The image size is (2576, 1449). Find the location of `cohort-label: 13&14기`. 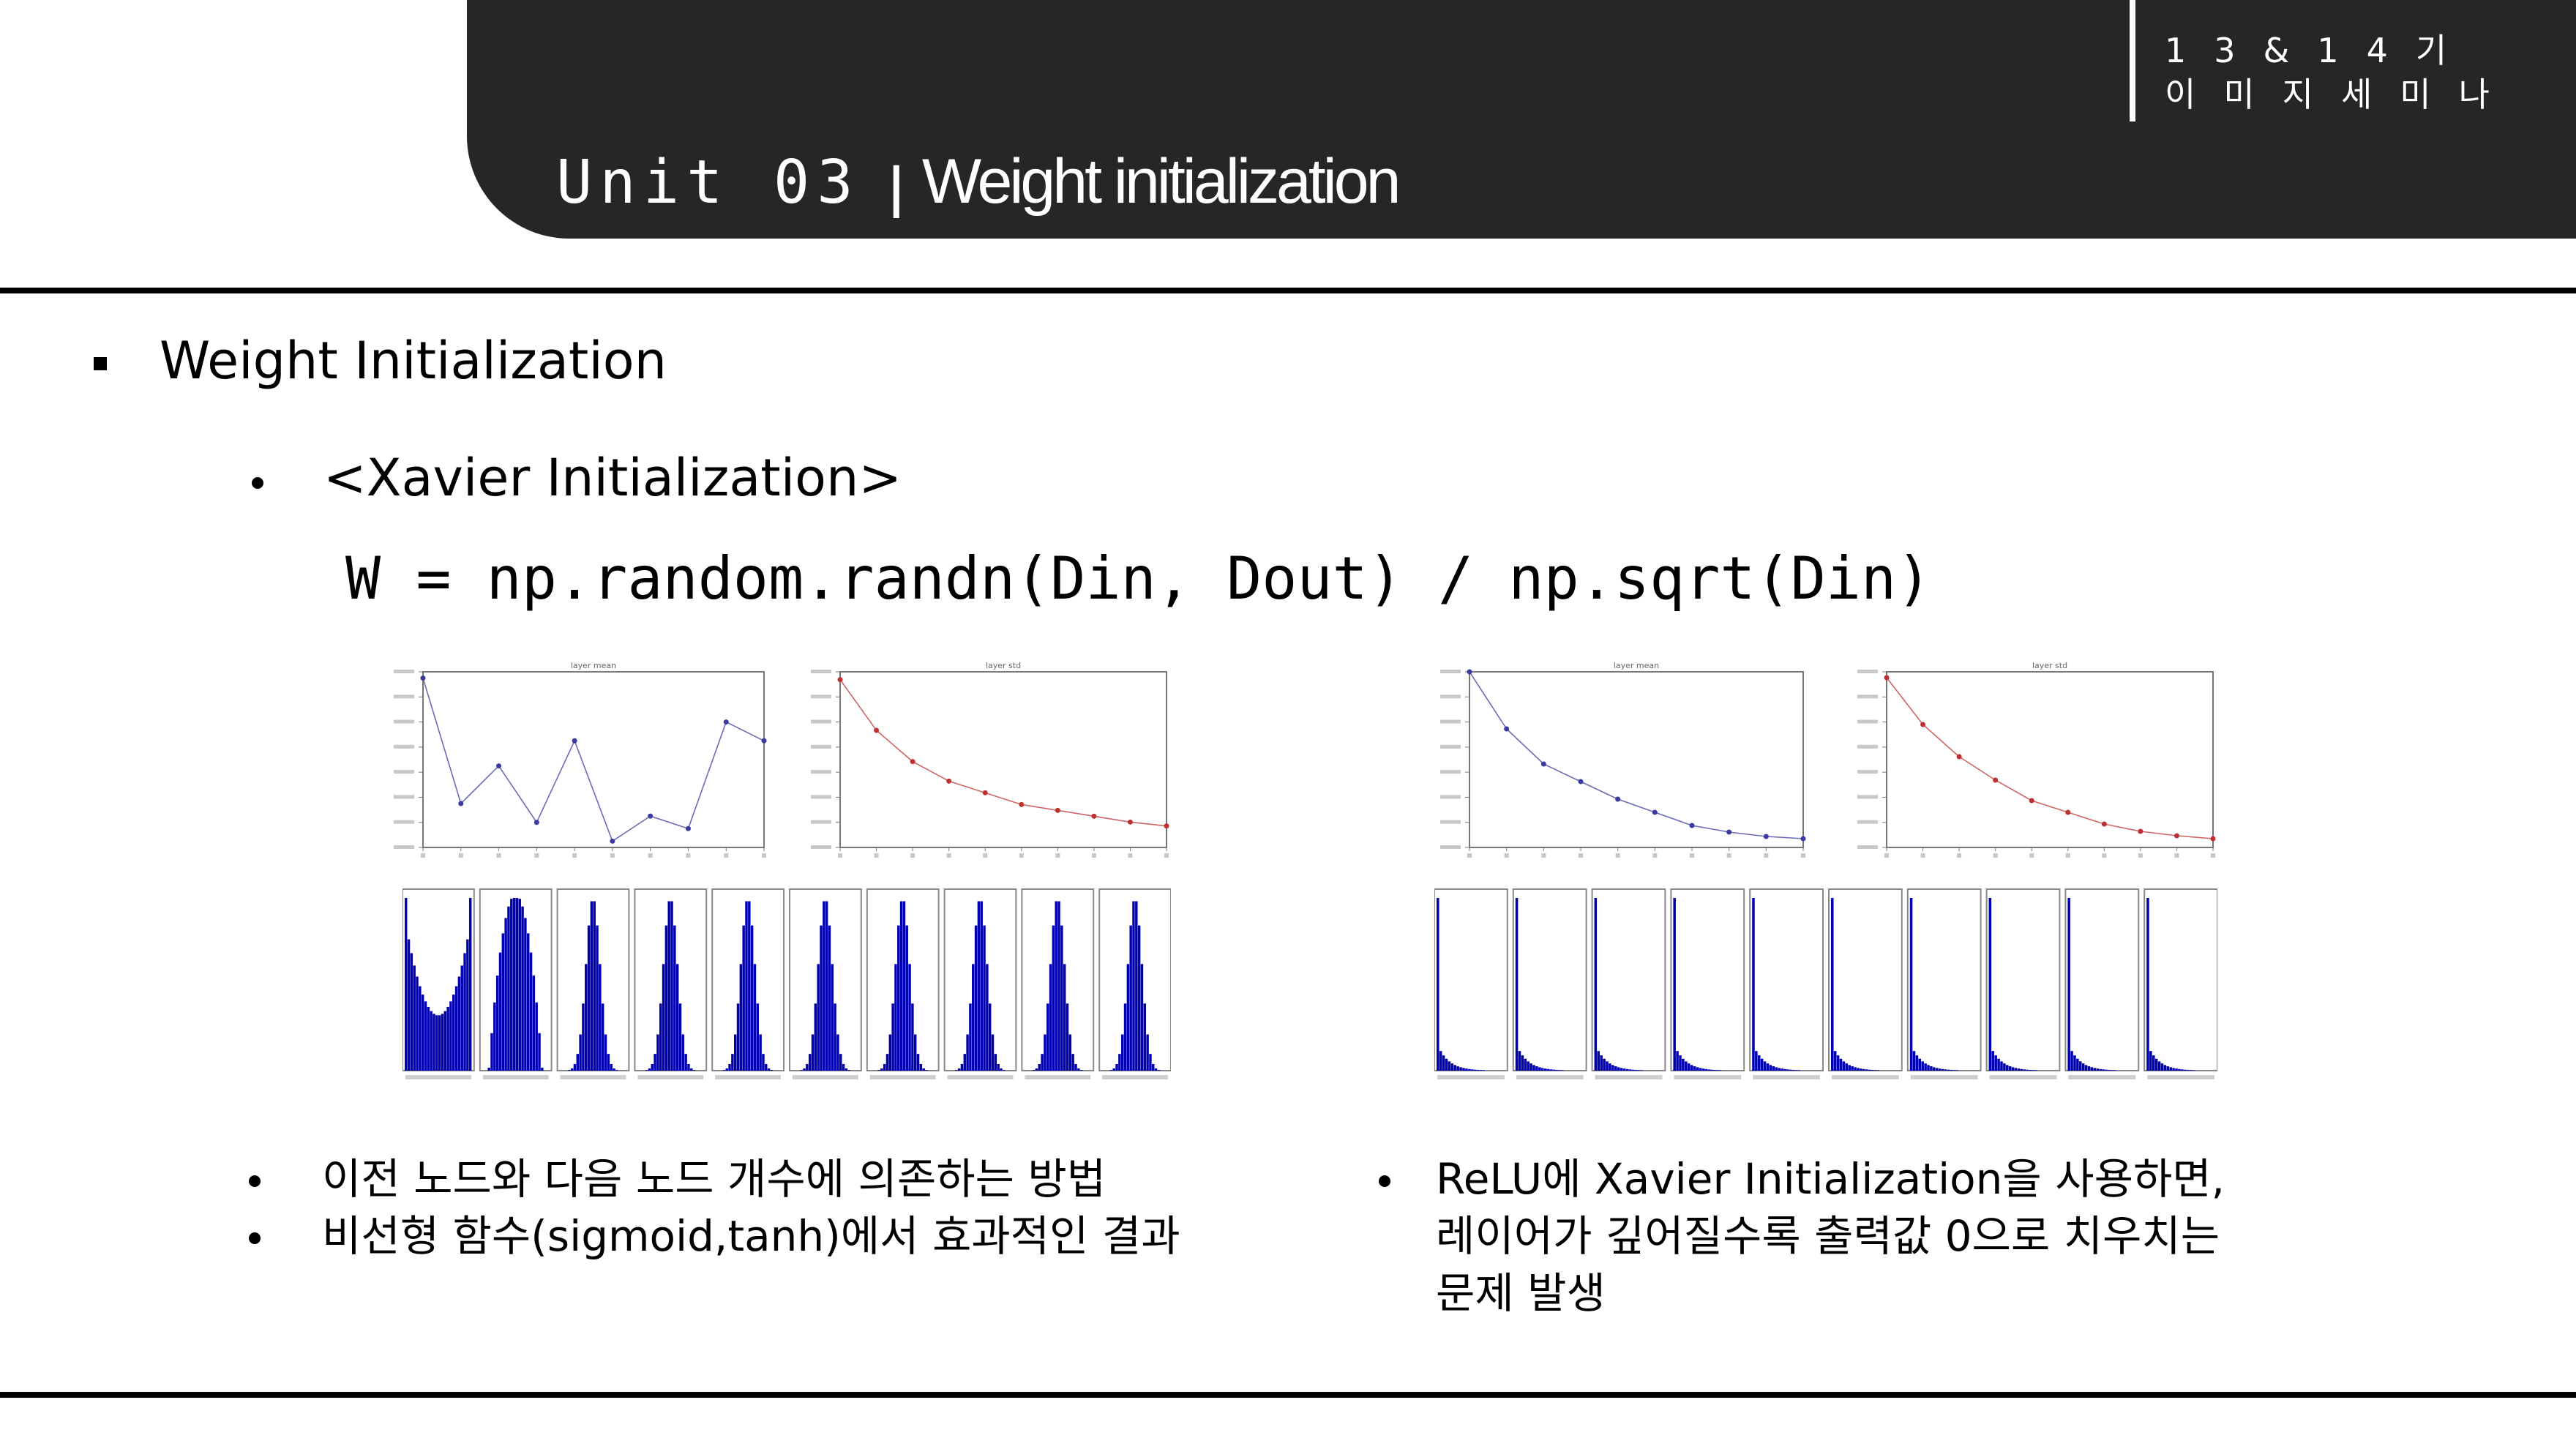

cohort-label: 13&14기 is located at coordinates (2320, 50).